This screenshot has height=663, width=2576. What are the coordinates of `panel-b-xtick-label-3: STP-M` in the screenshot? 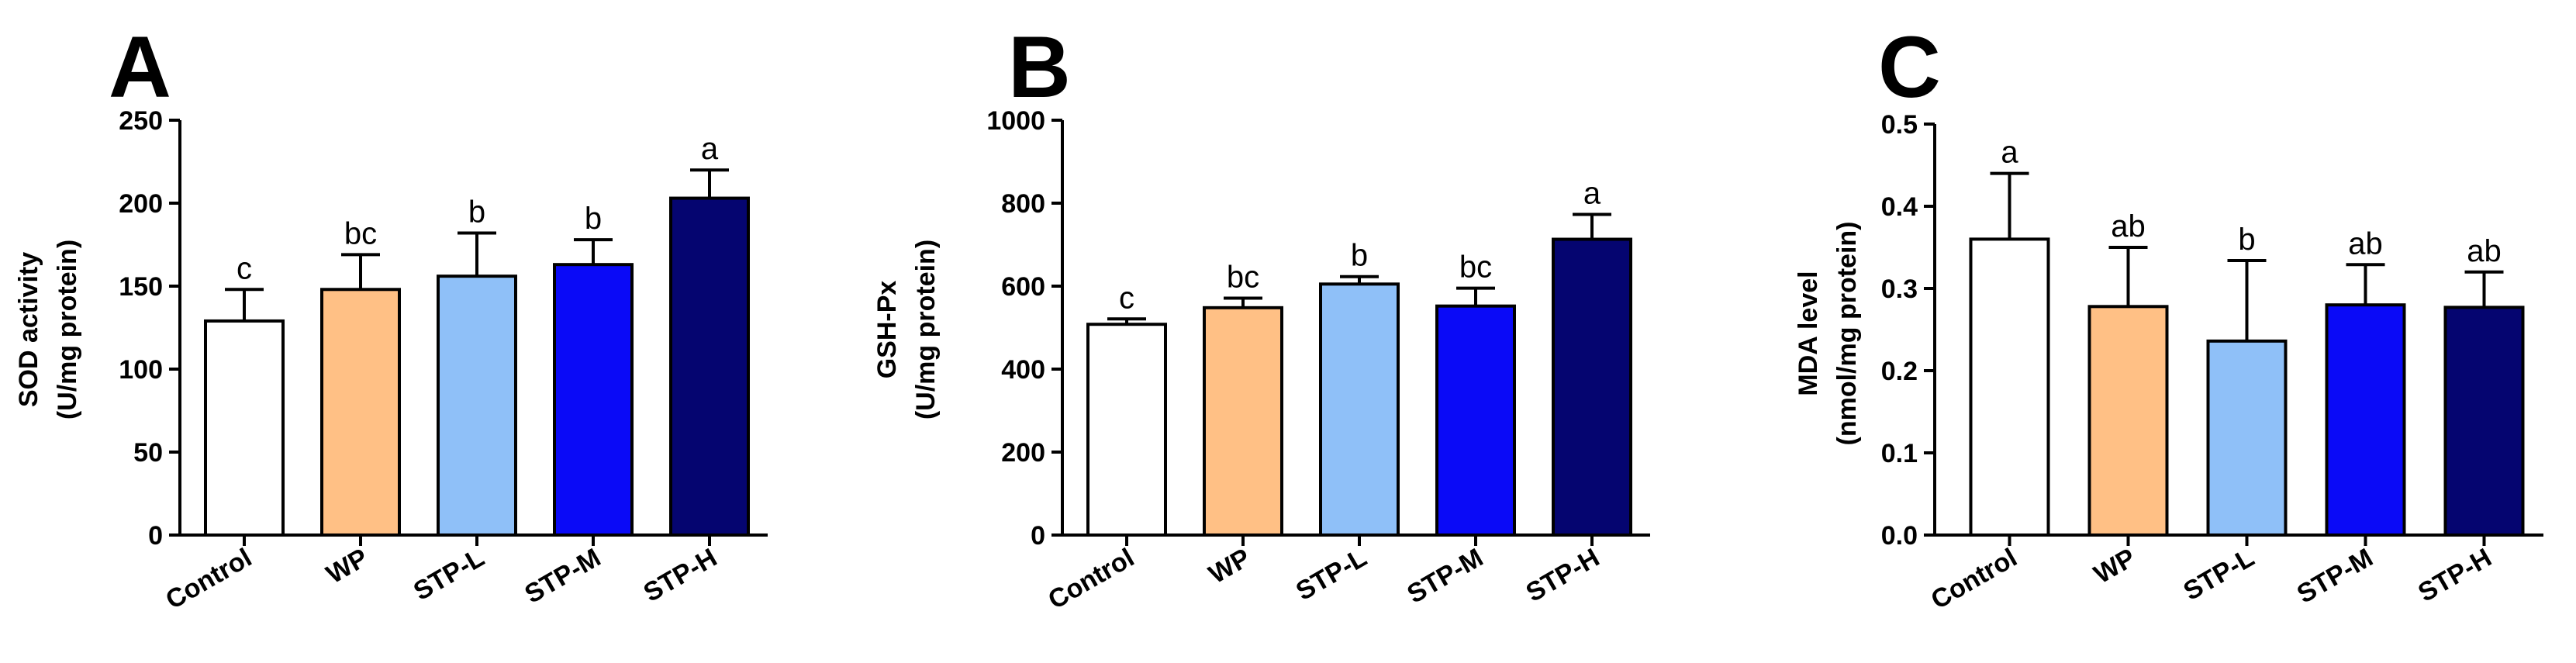 It's located at (1445, 576).